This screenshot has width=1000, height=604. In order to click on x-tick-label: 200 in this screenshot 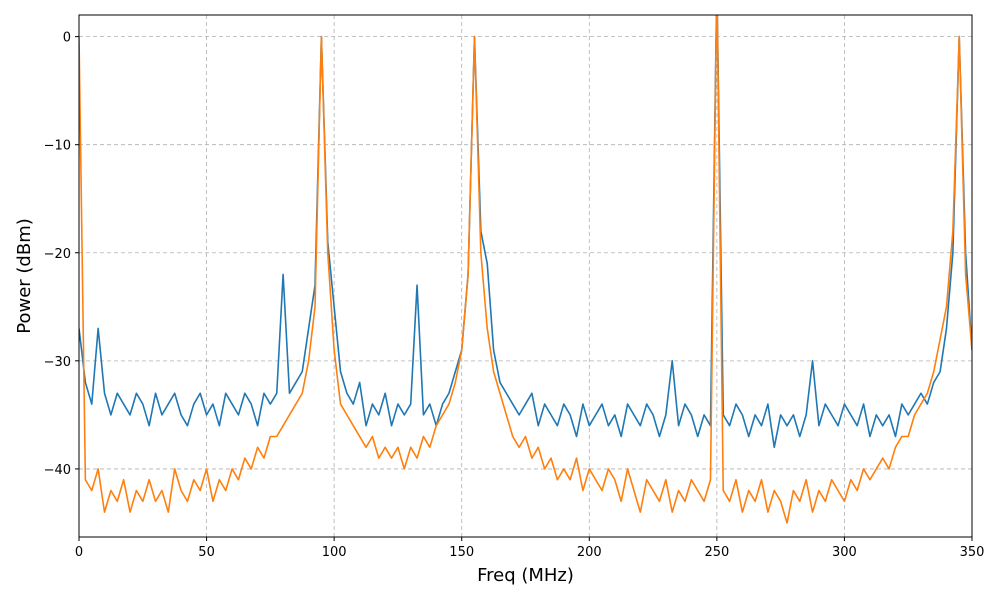, I will do `click(589, 552)`.